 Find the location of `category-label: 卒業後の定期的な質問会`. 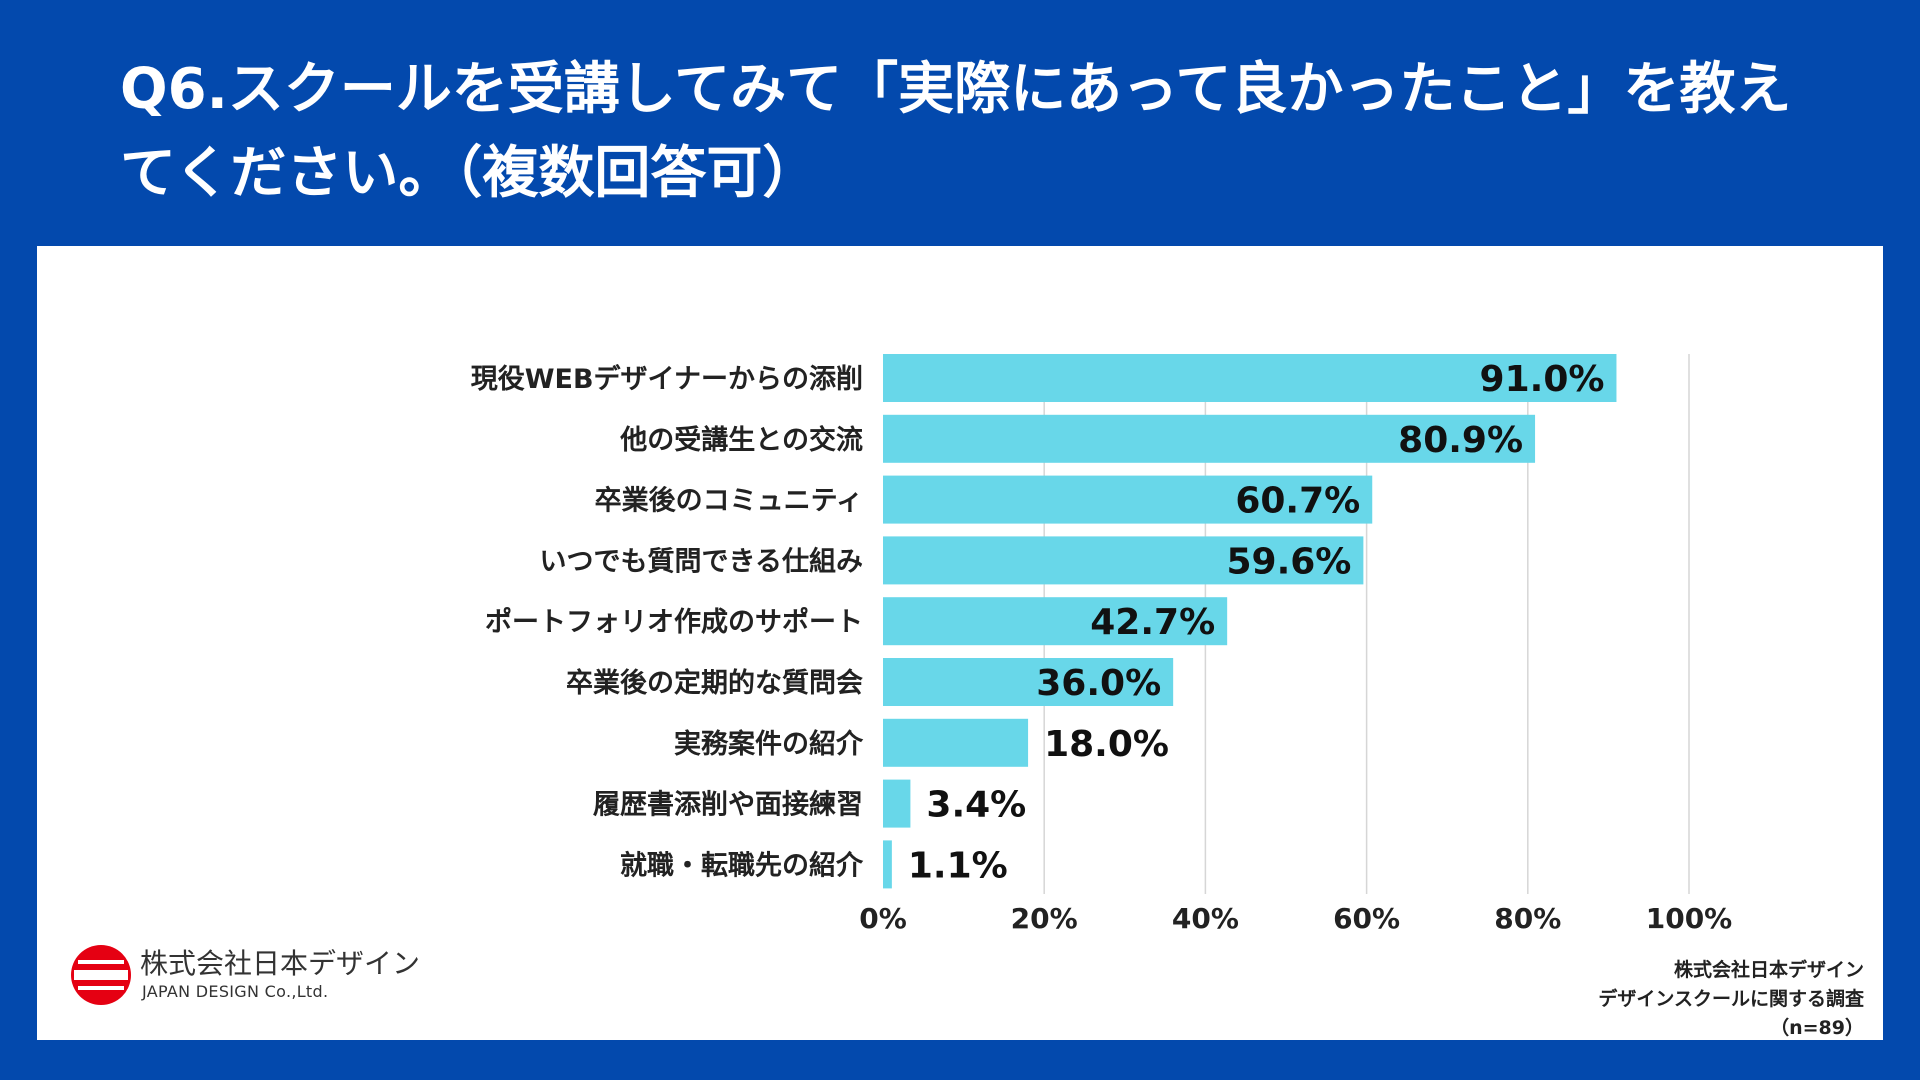

category-label: 卒業後の定期的な質問会 is located at coordinates (714, 683).